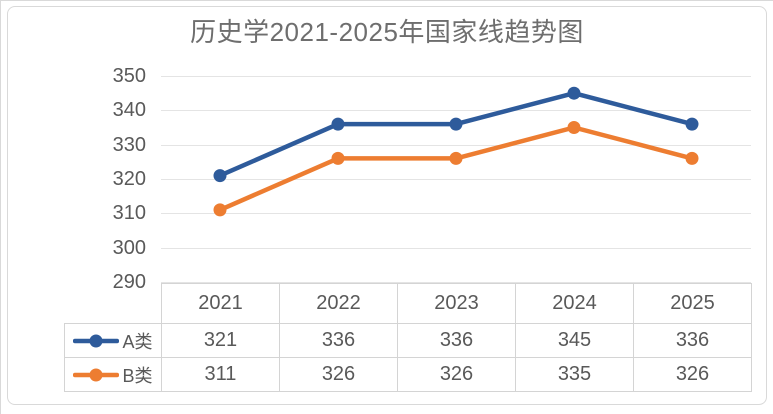  Describe the element at coordinates (387, 32) in the screenshot. I see `chart-title: 历史学2021-2025年国家线趋势图` at that location.